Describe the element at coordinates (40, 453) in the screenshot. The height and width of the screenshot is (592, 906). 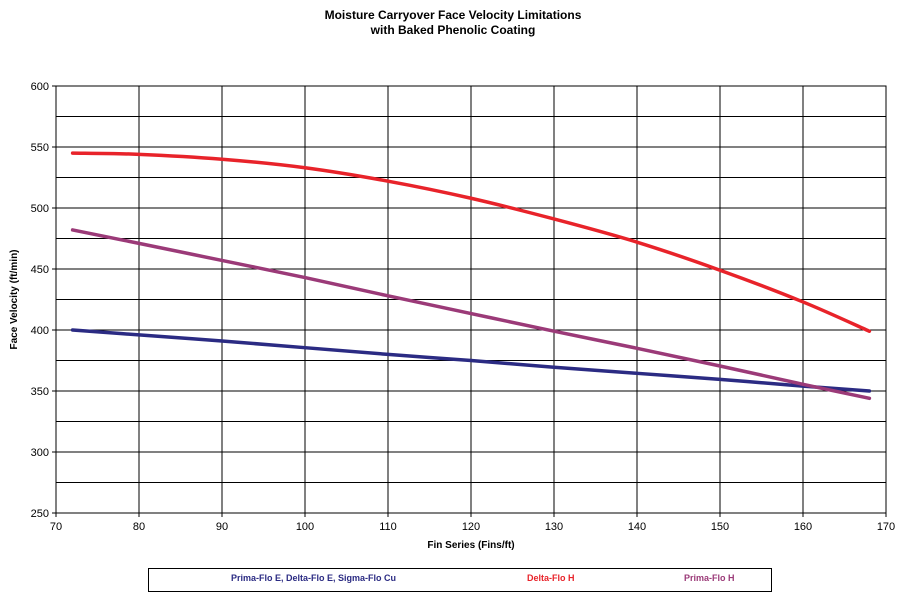
I see `y-tick-label: 300` at that location.